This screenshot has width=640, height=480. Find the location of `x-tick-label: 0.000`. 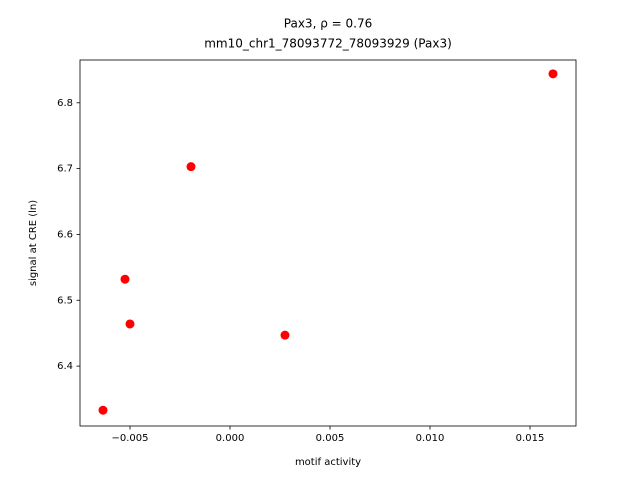

x-tick-label: 0.000 is located at coordinates (230, 438).